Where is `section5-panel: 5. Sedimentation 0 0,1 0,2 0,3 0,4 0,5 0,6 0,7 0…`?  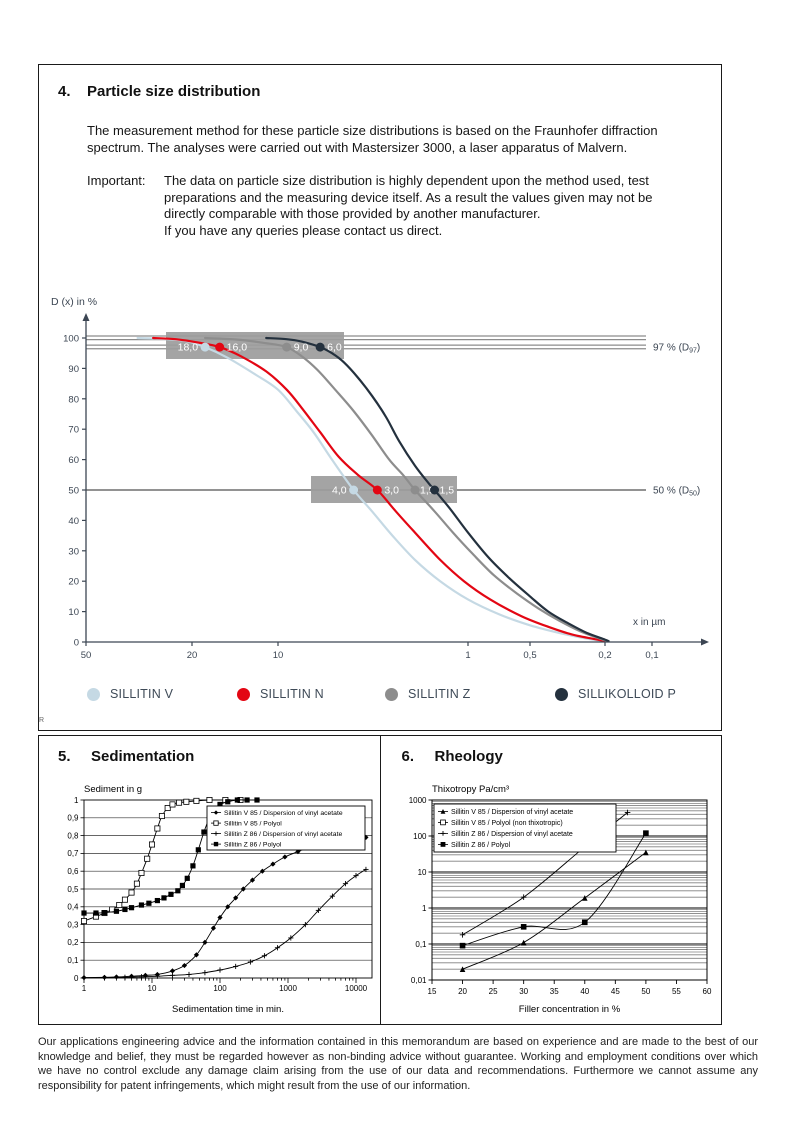
section5-panel: 5. Sedimentation 0 0,1 0,2 0,3 0,4 0,5 0,6 0,7 0… is located at coordinates (209, 880).